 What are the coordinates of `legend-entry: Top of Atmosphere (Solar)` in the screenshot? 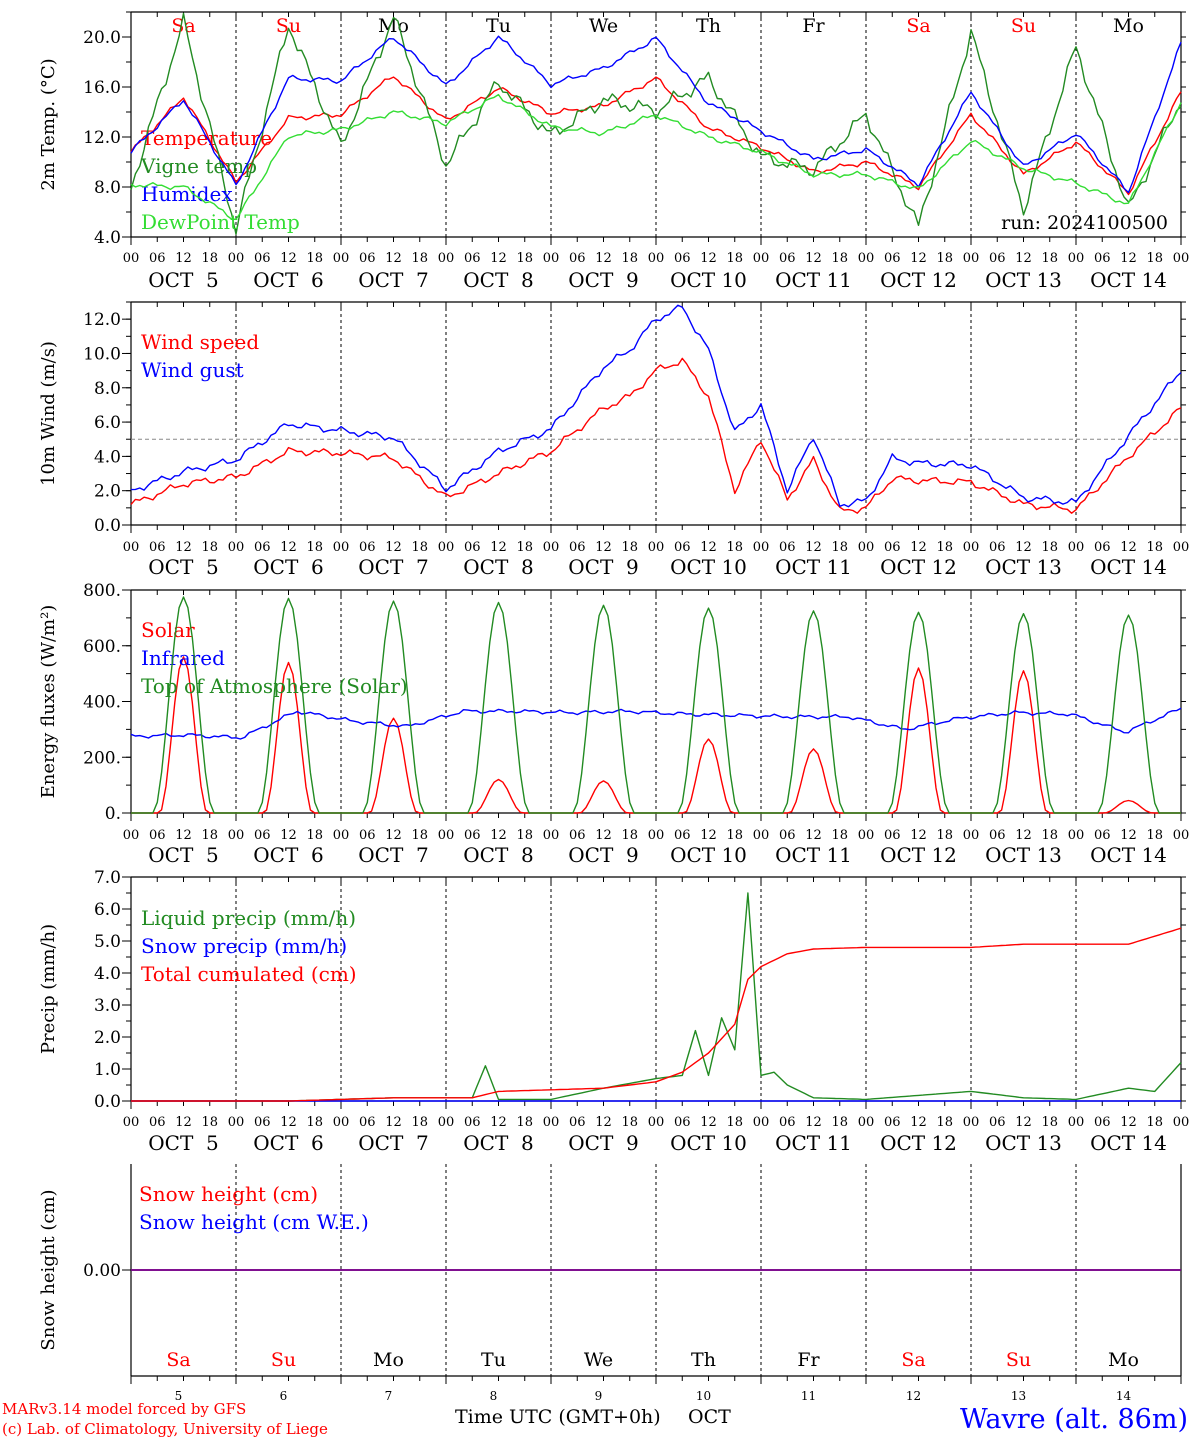 It's located at (274, 686).